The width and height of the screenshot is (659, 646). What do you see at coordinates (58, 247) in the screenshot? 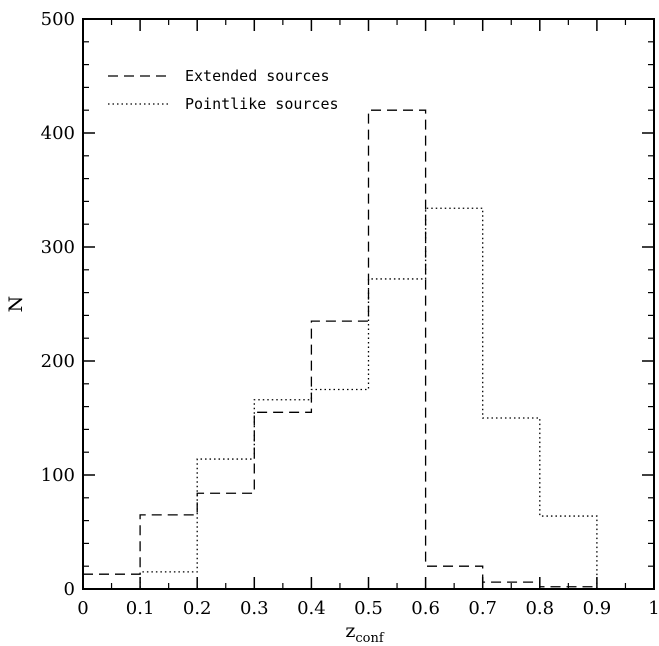
I see `y-tick-label: 300` at bounding box center [58, 247].